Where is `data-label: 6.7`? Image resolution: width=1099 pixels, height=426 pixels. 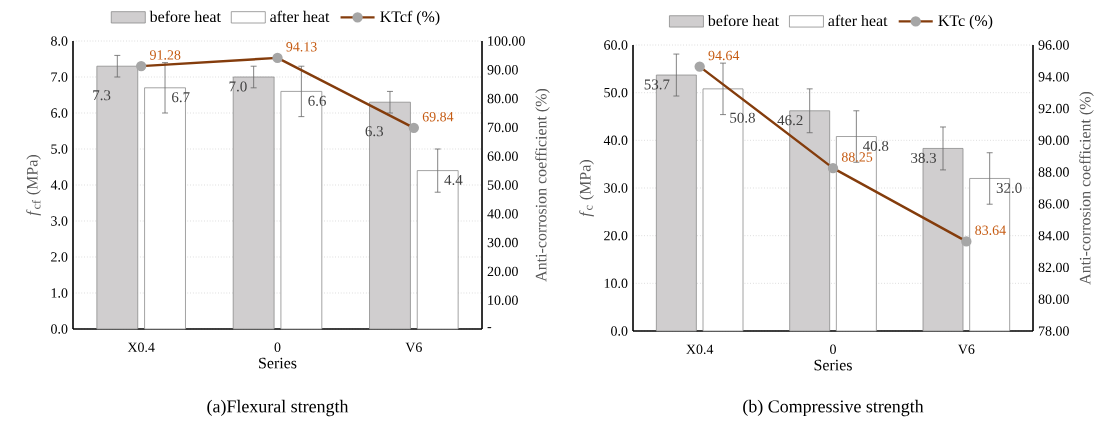
data-label: 6.7 is located at coordinates (181, 97).